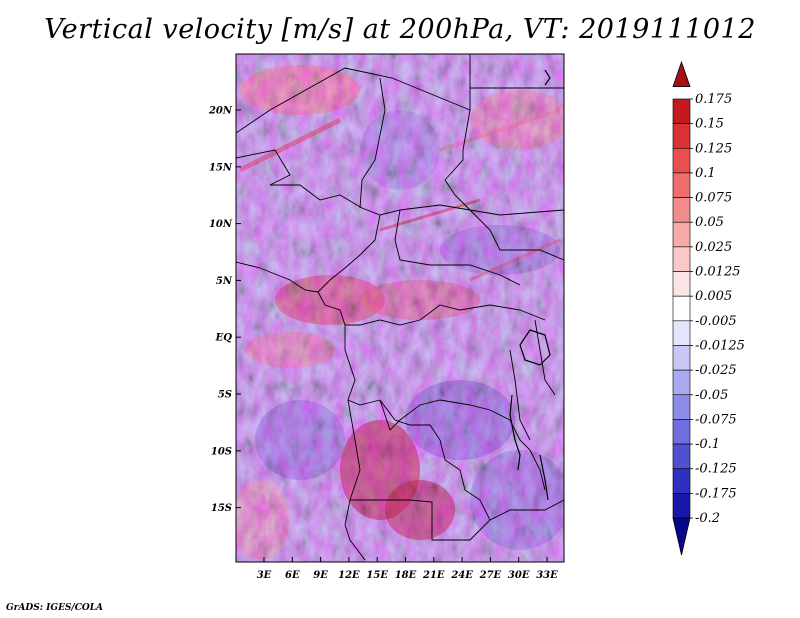 This screenshot has height=618, width=800. Describe the element at coordinates (433, 575) in the screenshot. I see `lon-label: 21E` at that location.